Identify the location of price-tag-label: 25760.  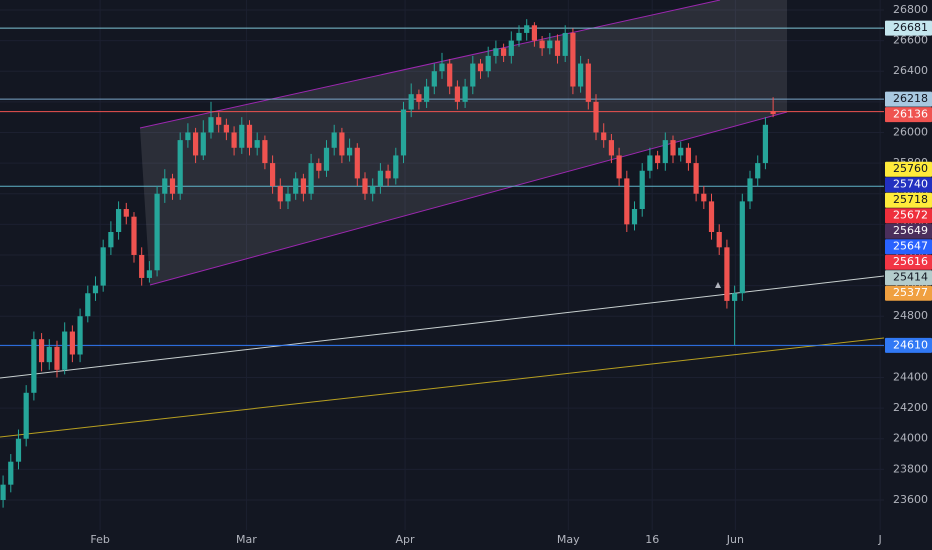
(910, 168).